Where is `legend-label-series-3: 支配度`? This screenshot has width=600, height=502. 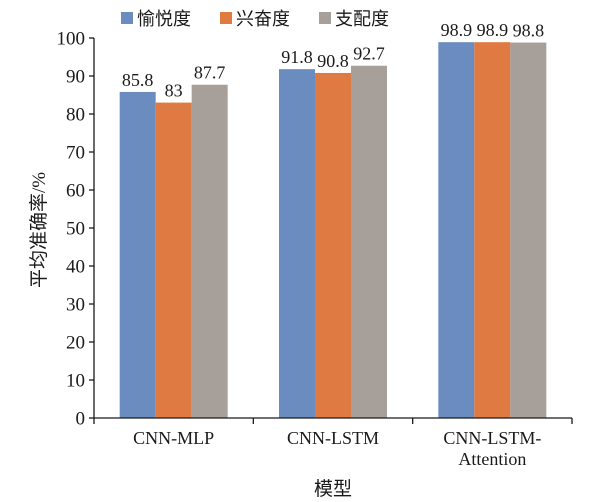 legend-label-series-3: 支配度 is located at coordinates (362, 19).